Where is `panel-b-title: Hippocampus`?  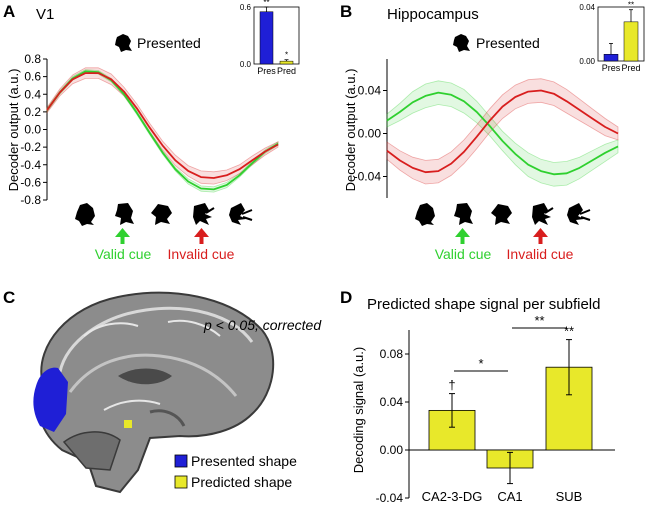 panel-b-title: Hippocampus is located at coordinates (433, 14).